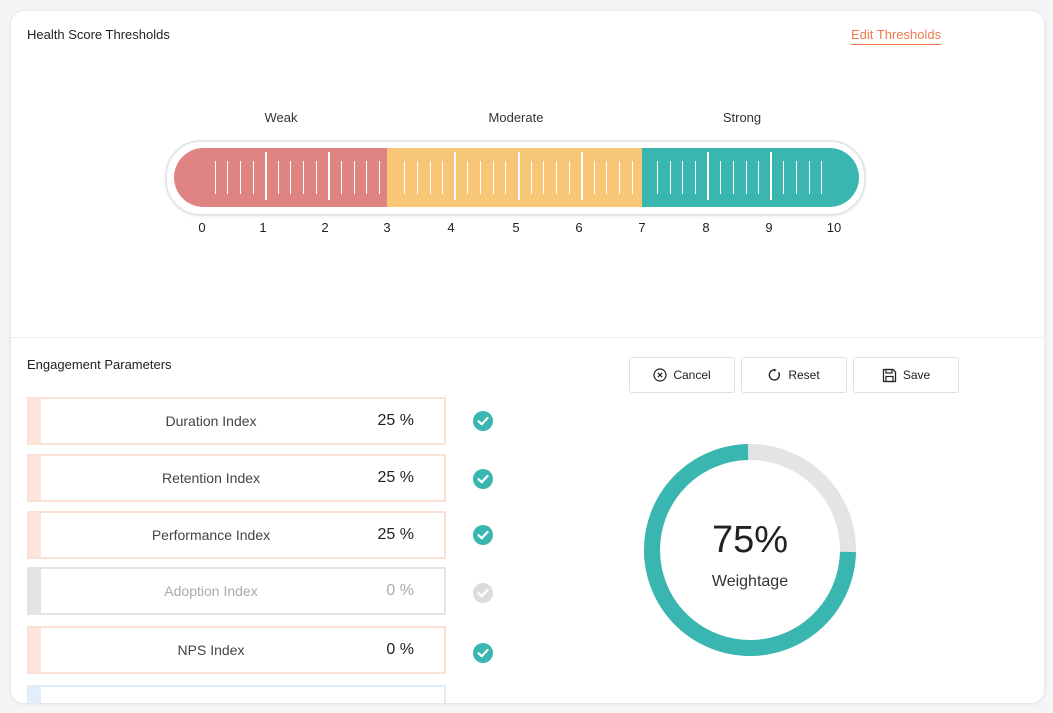 This screenshot has height=713, width=1053. Describe the element at coordinates (211, 478) in the screenshot. I see `param-name: Retention Index` at that location.